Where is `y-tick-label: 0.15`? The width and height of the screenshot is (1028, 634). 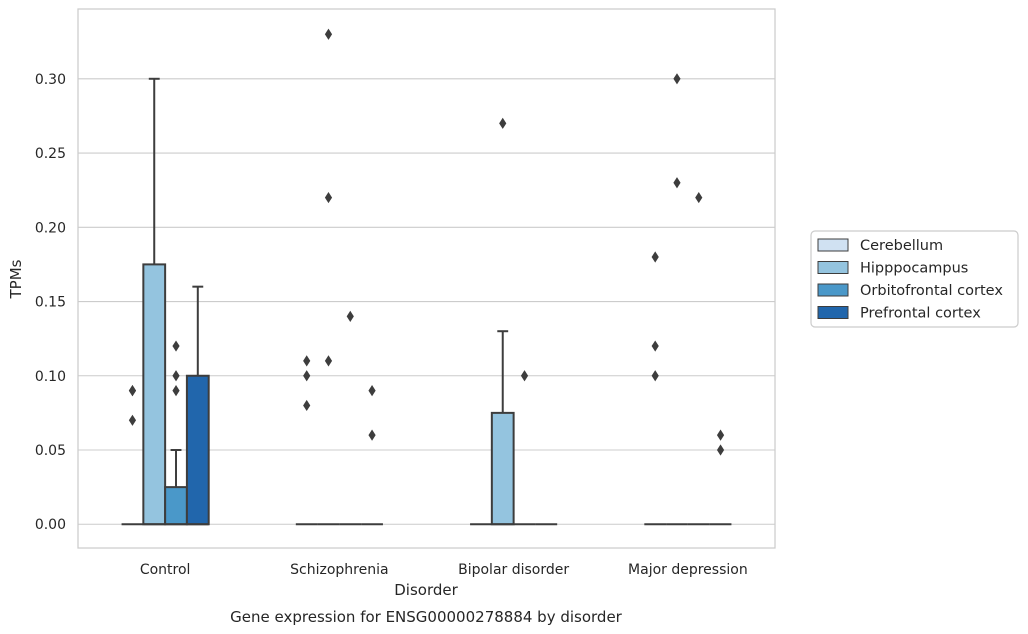
y-tick-label: 0.15 is located at coordinates (50, 303).